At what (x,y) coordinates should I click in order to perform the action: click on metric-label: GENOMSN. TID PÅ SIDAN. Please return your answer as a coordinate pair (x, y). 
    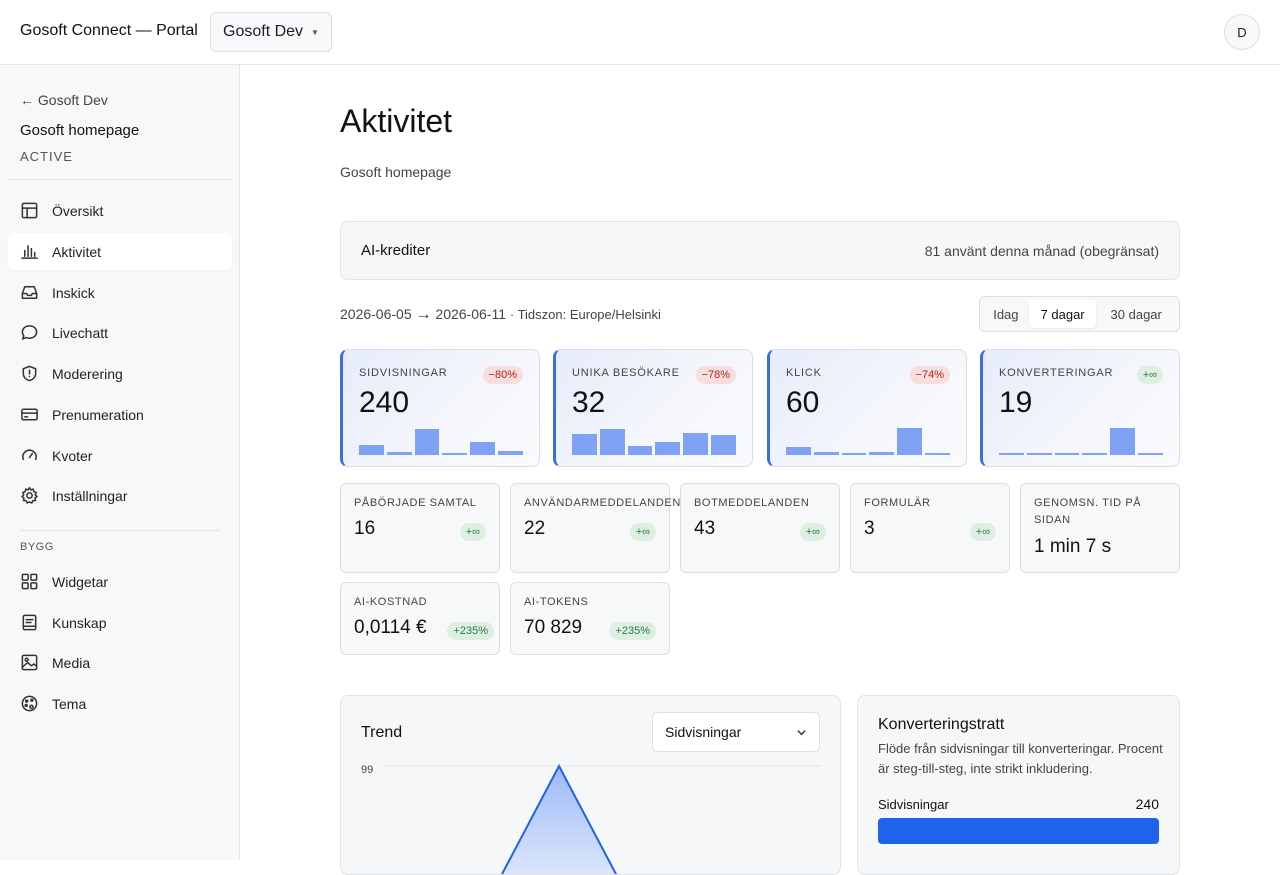
    Looking at the image, I should click on (1088, 511).